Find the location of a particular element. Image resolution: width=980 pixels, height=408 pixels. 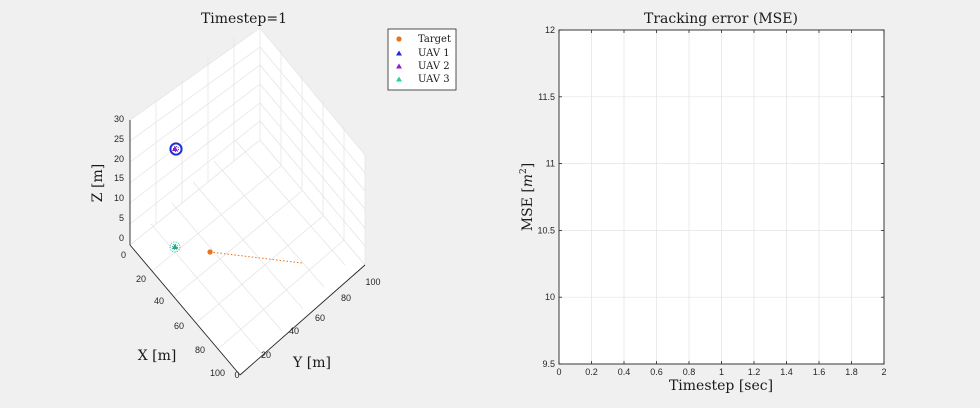

x-tick-label: 60 is located at coordinates (179, 326).